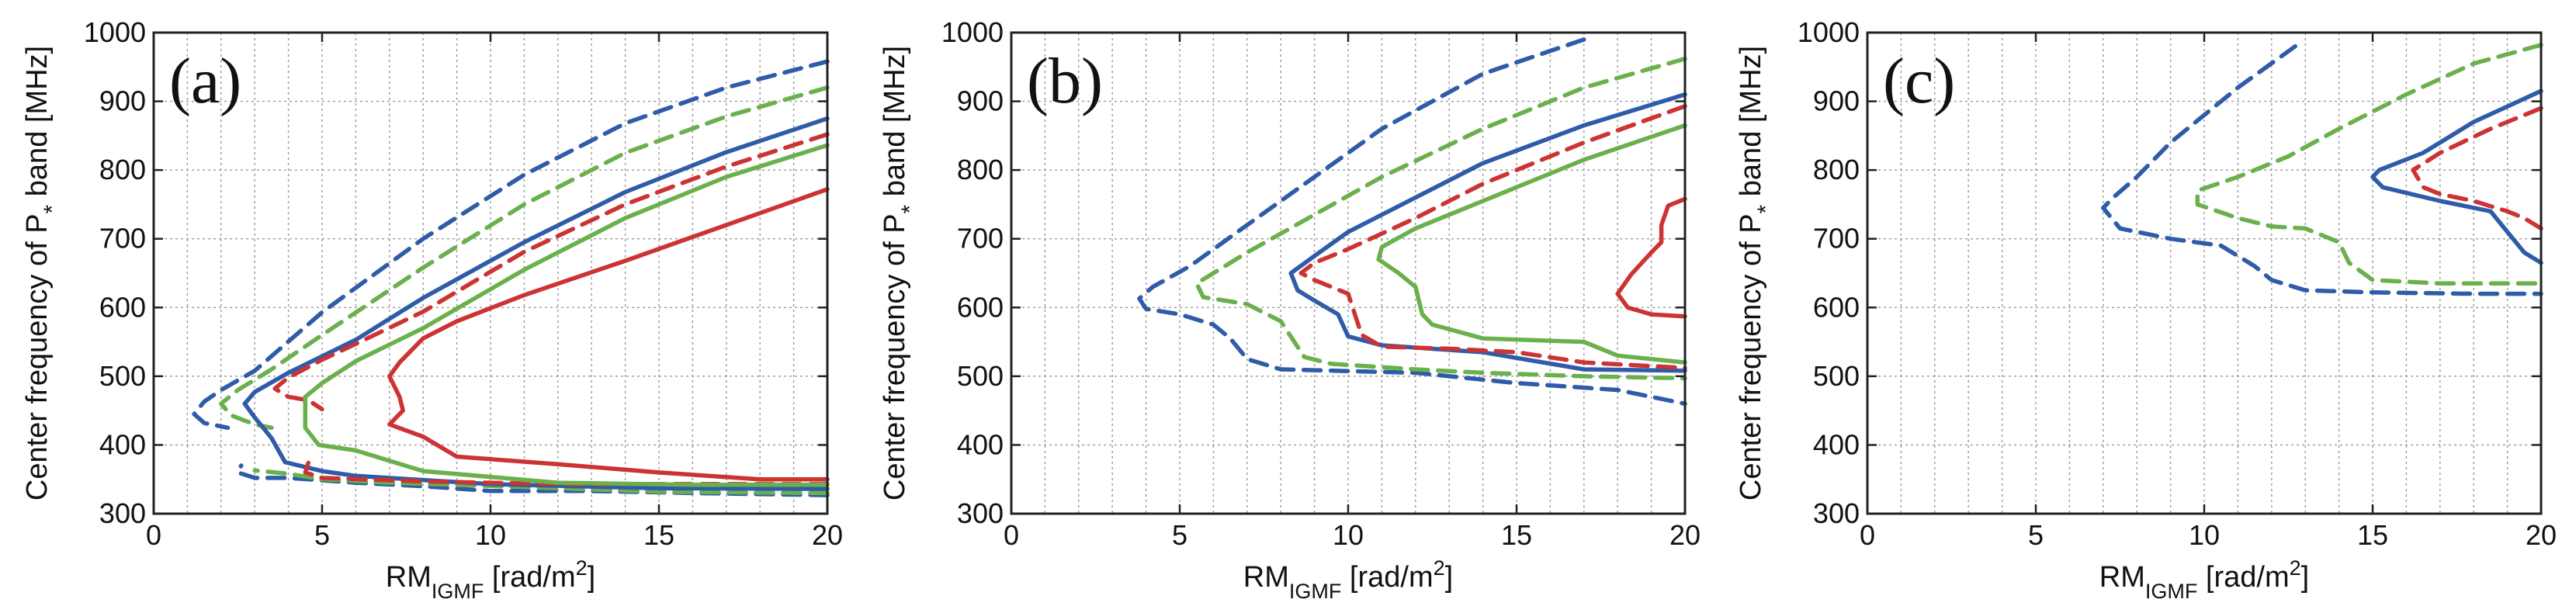 The height and width of the screenshot is (613, 2576). What do you see at coordinates (205, 81) in the screenshot?
I see `panel-label: (a)` at bounding box center [205, 81].